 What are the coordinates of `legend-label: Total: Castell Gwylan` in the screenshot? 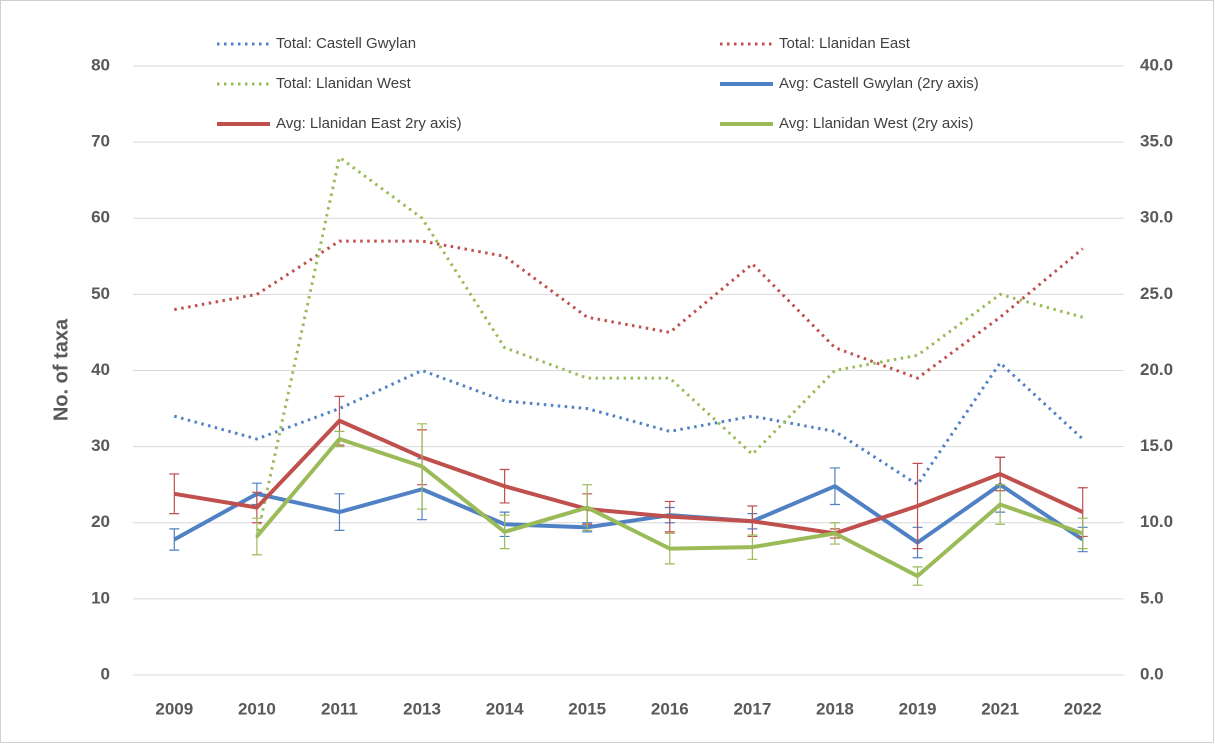 It's located at (346, 43).